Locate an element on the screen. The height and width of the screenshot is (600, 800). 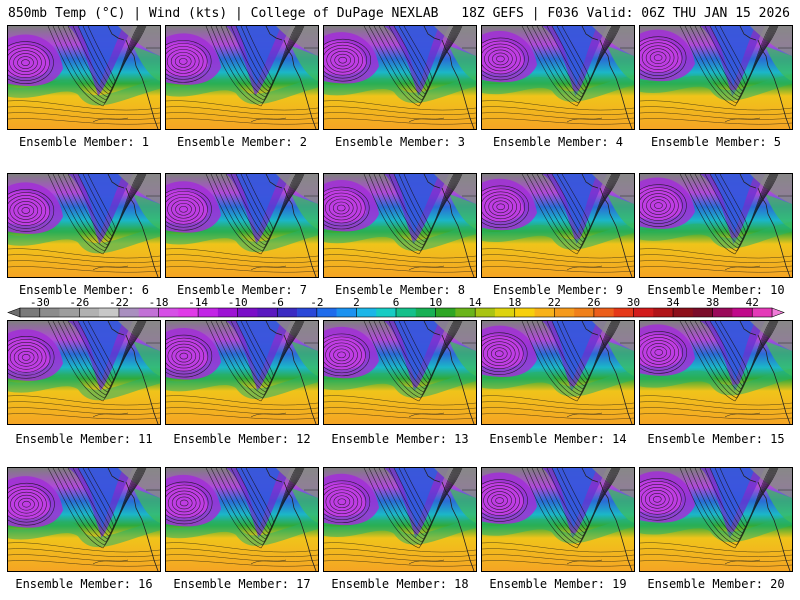
colorbar-tick-label: 26 is located at coordinates (593, 302).